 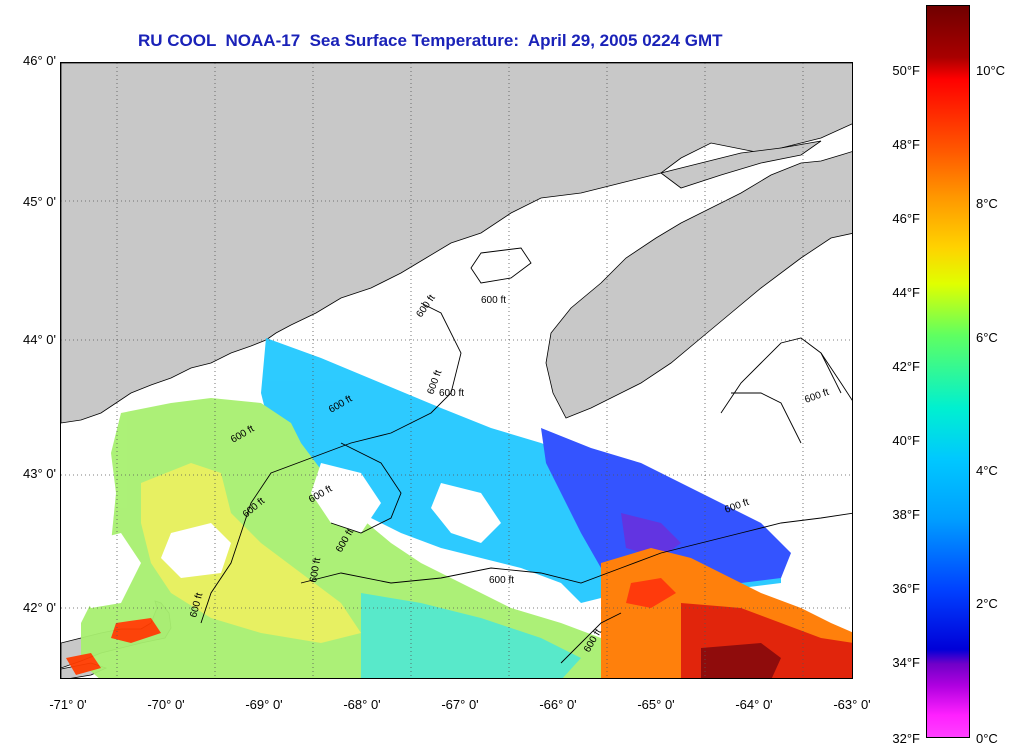 What do you see at coordinates (987, 470) in the screenshot?
I see `colorbar-c-4: 4°C` at bounding box center [987, 470].